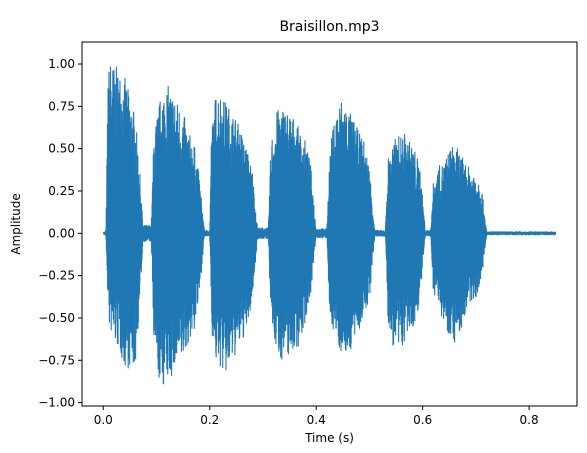 The image size is (587, 453). I want to click on x-tick-label: 0.0, so click(103, 420).